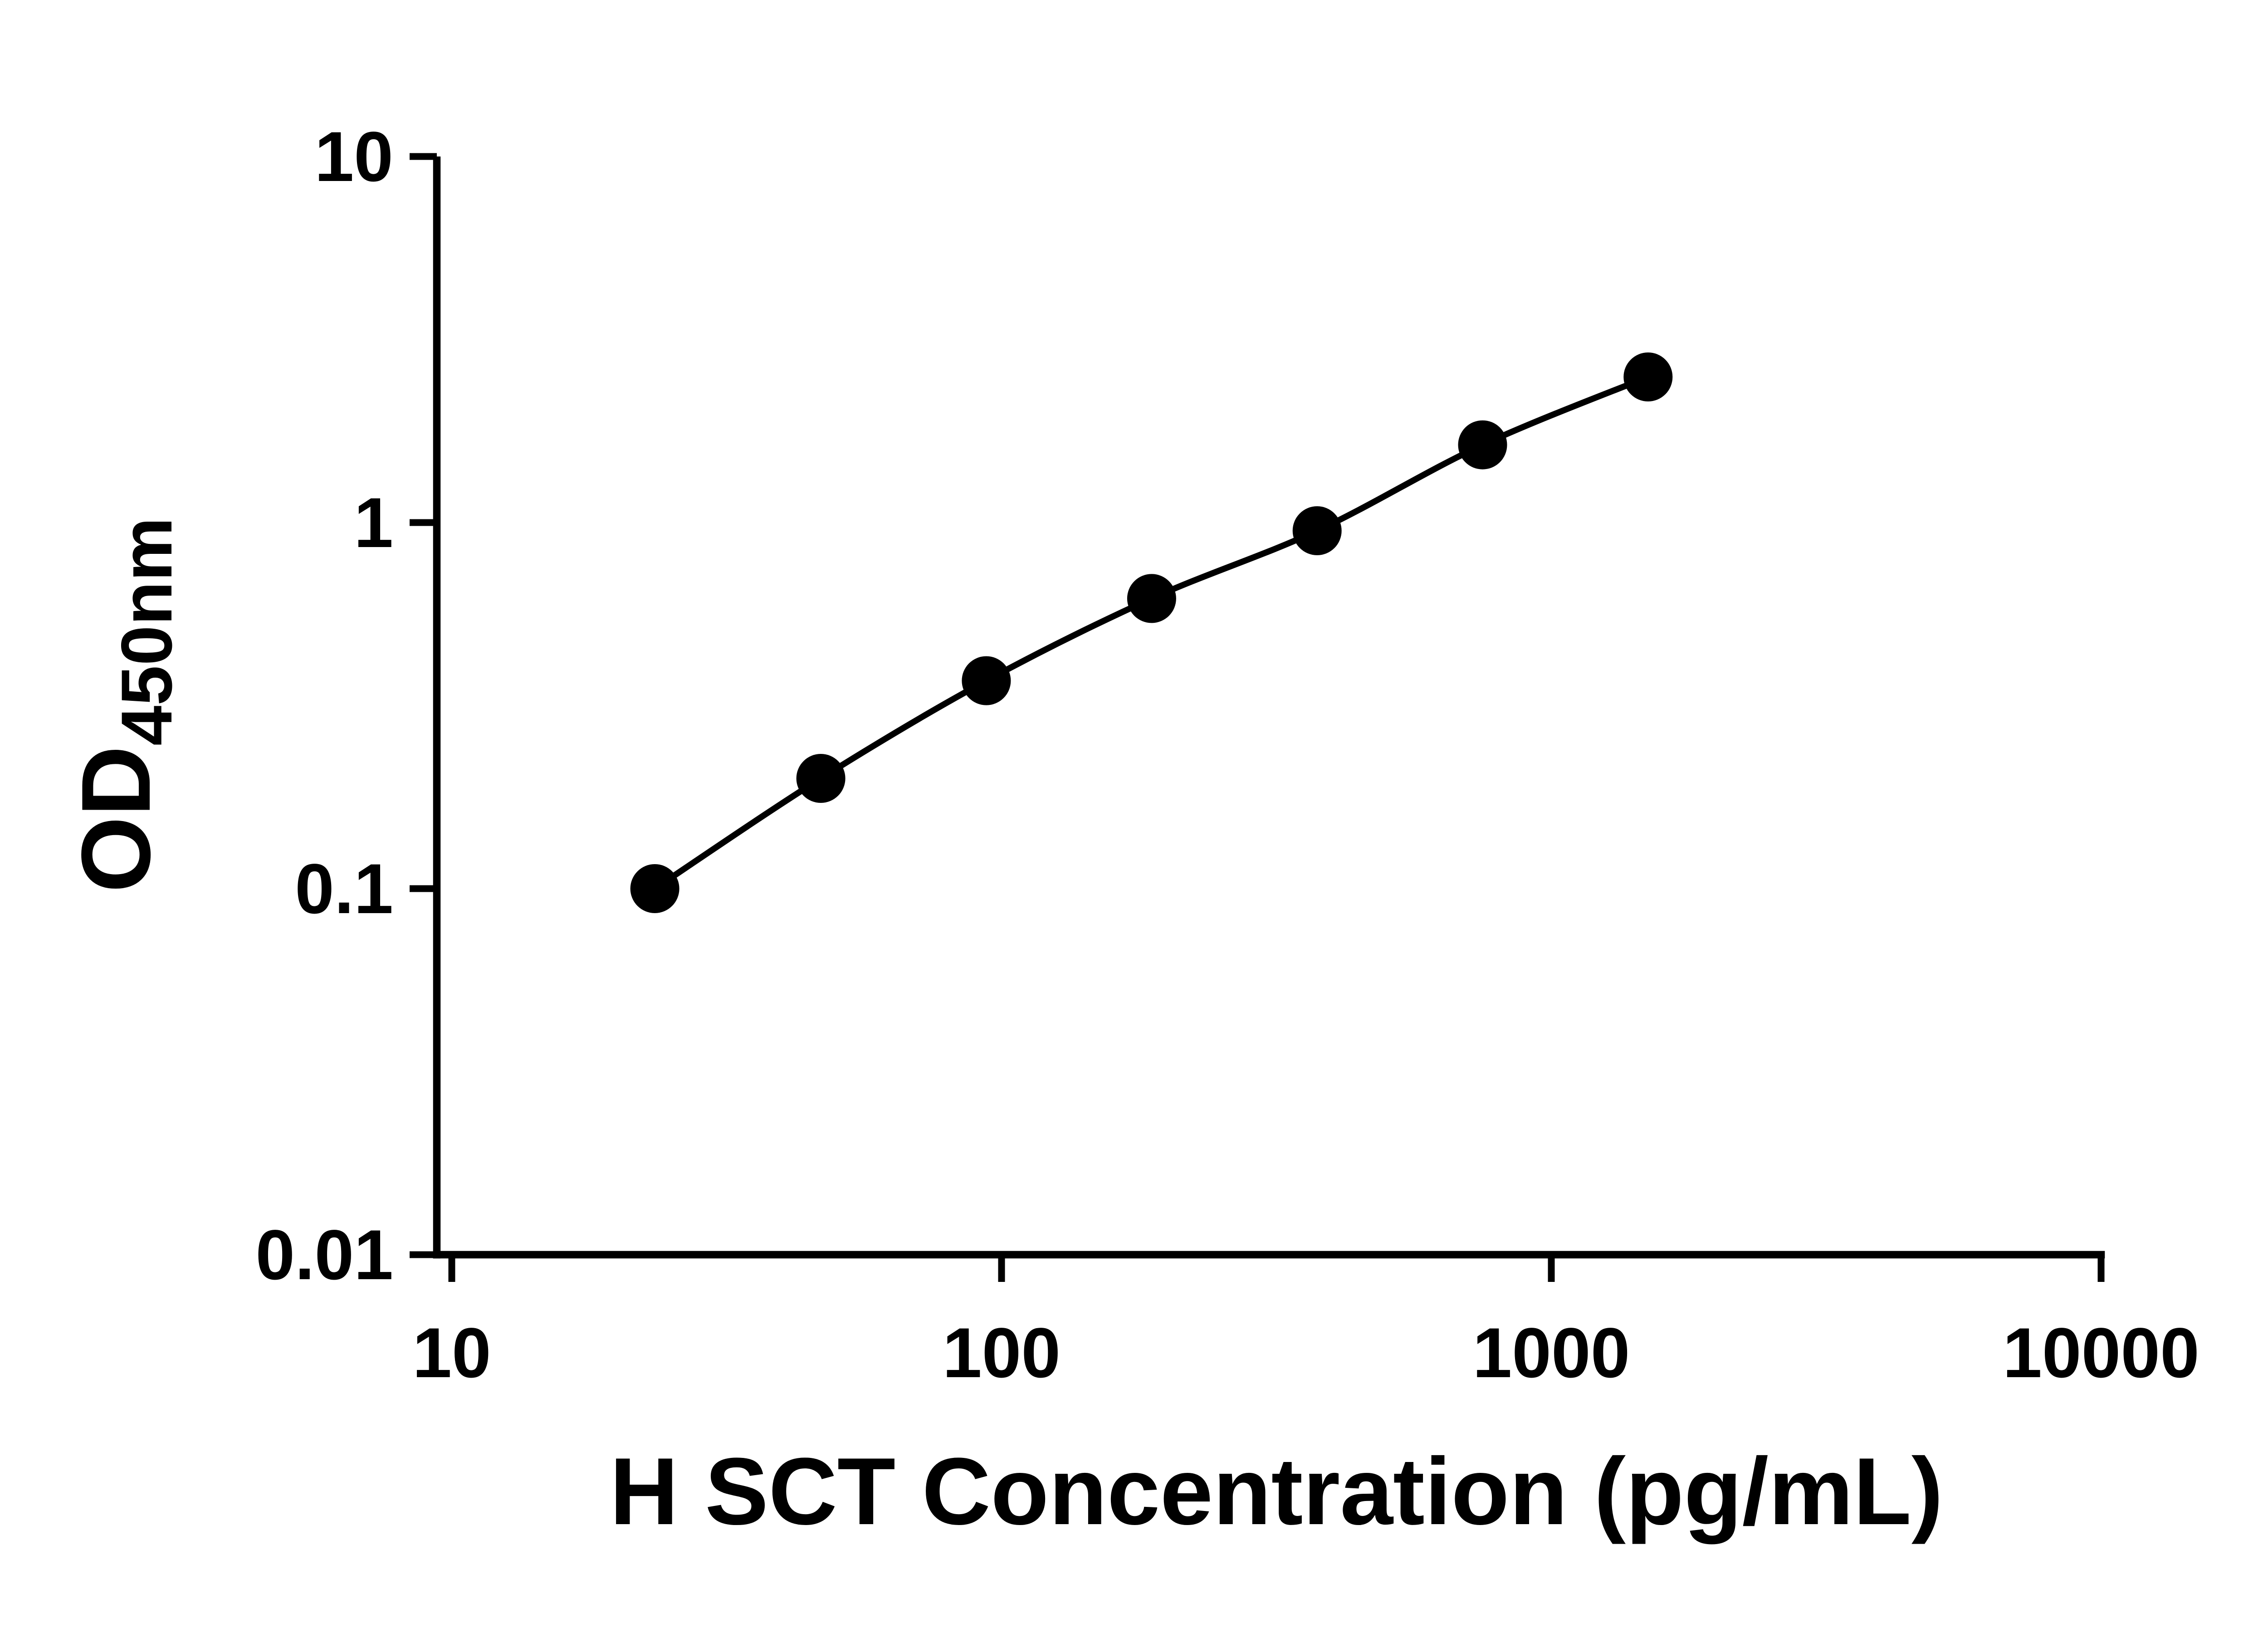 The image size is (2268, 1633). Describe the element at coordinates (452, 1353) in the screenshot. I see `x-tick-label-10: 10` at that location.